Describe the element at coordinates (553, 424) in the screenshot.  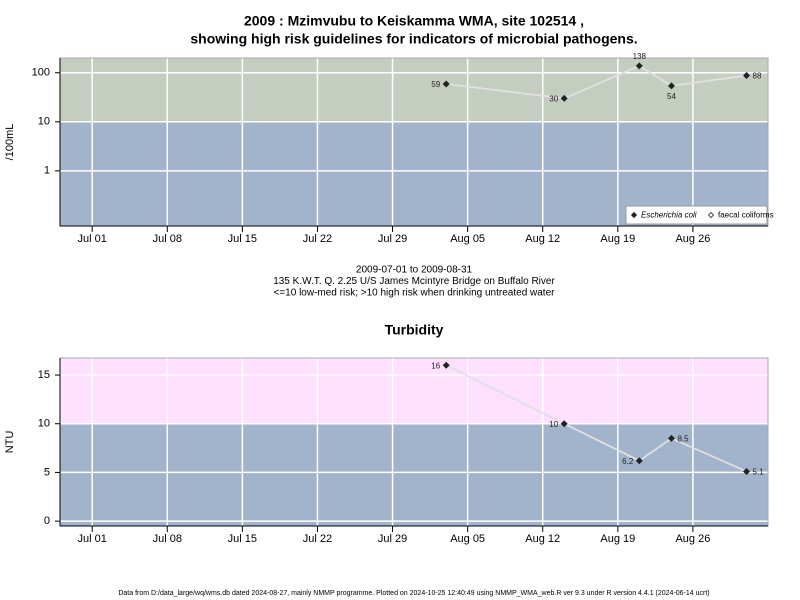
I see `data-label: 10` at that location.